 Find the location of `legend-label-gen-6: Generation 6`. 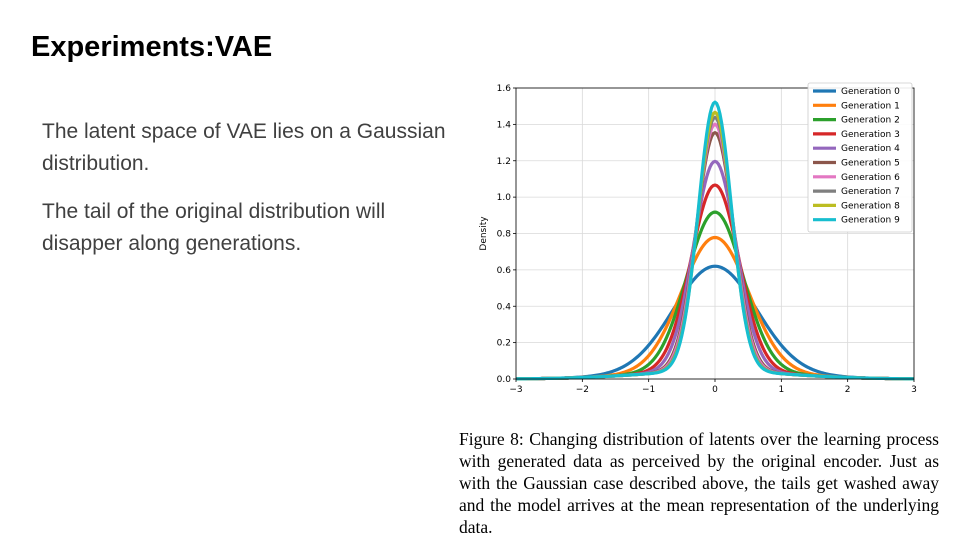

legend-label-gen-6: Generation 6 is located at coordinates (870, 178).